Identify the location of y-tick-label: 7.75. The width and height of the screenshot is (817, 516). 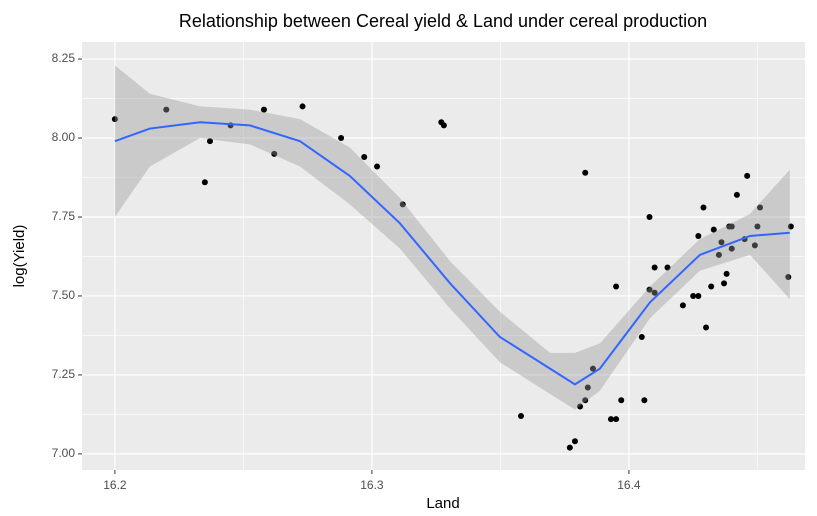
(64, 216).